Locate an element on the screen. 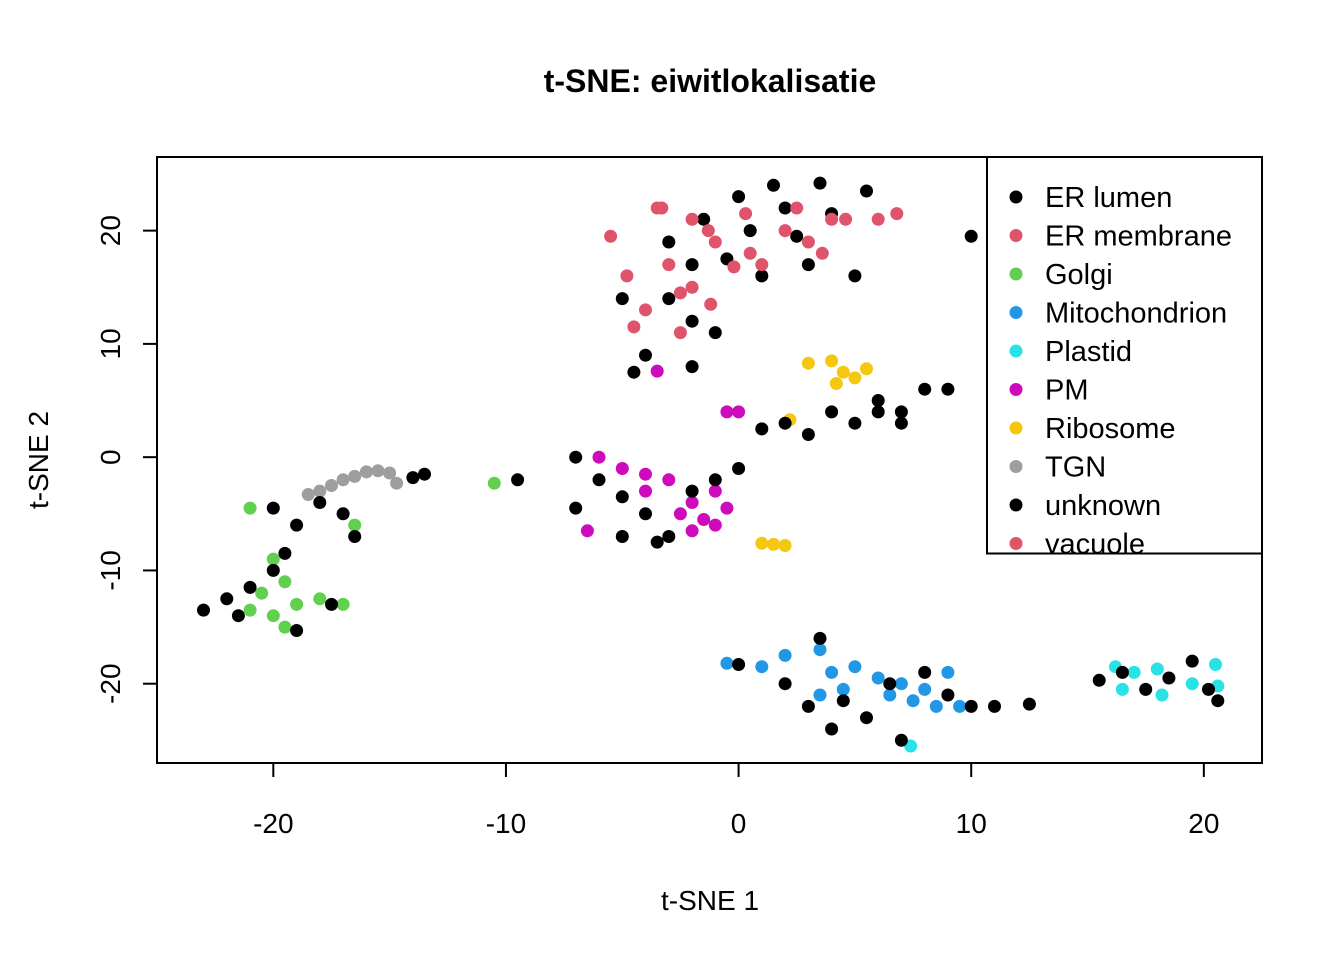  x-axis: -20 -10 0 10 20 is located at coordinates (736, 800).